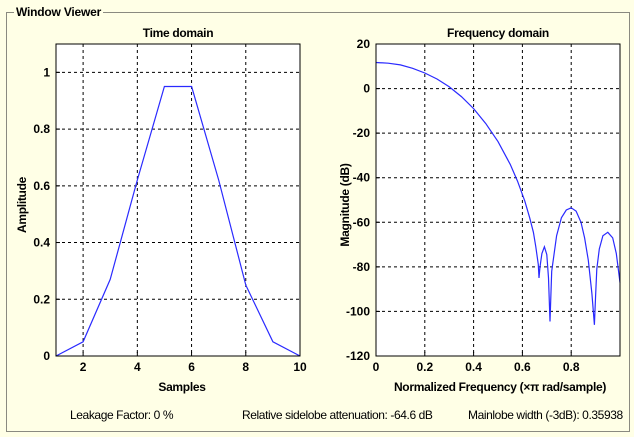 This screenshot has width=634, height=437. Describe the element at coordinates (362, 222) in the screenshot. I see `freq-ytick-label-4: -60` at that location.